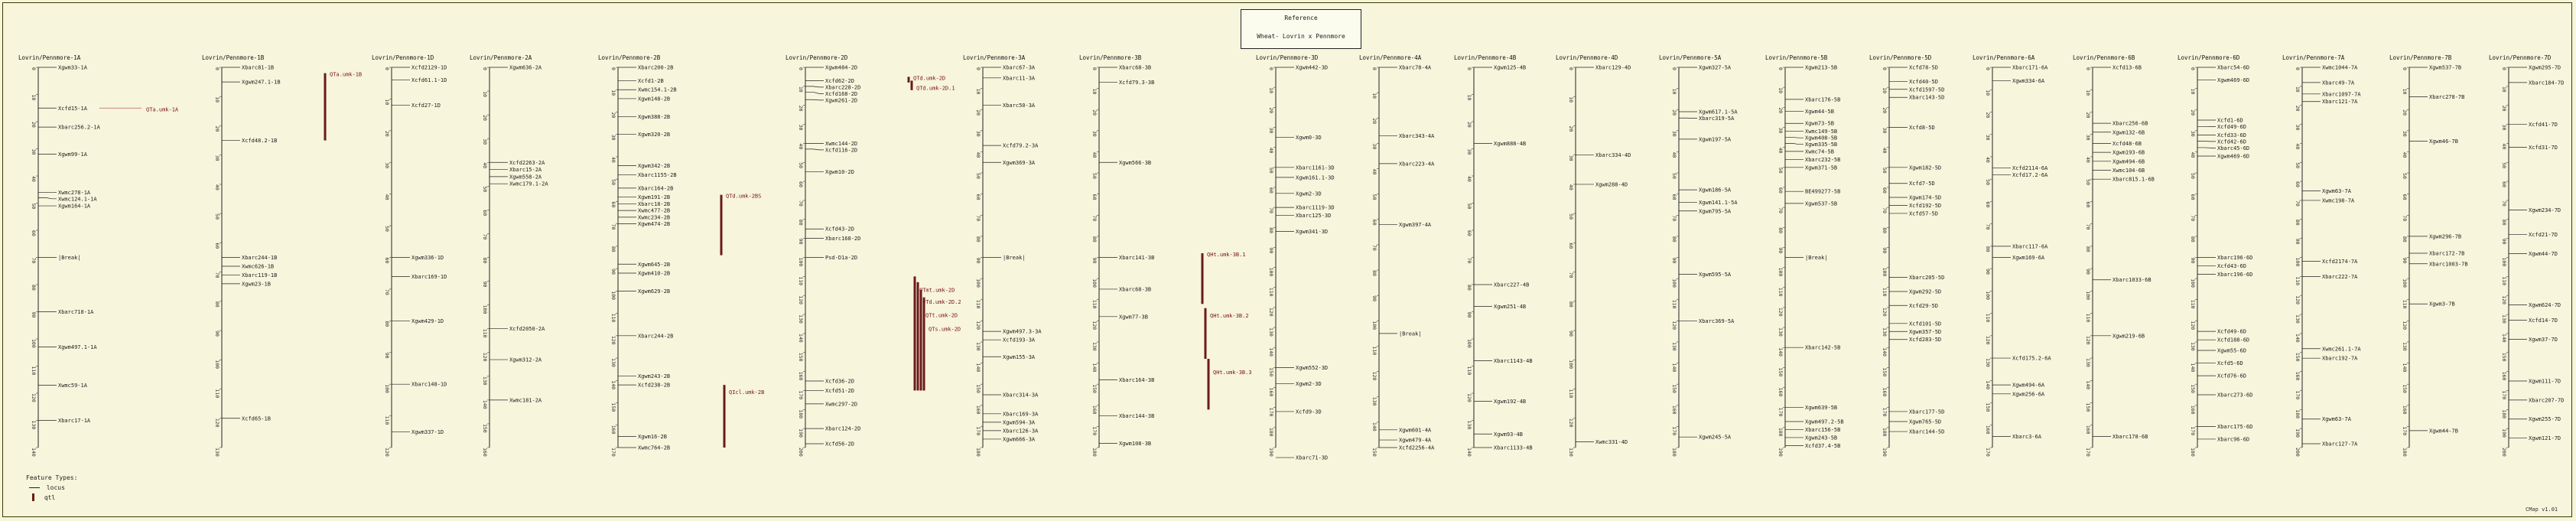  I want to click on marker-label: Xgwm44-7D, so click(2543, 254).